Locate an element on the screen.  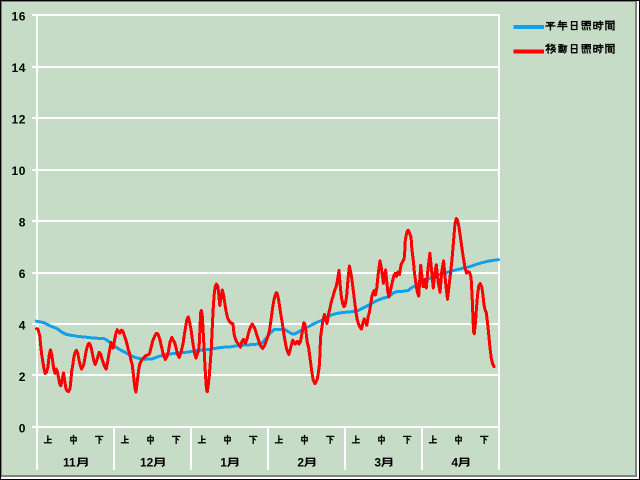
svg-text: 14 is located at coordinates (18, 68).